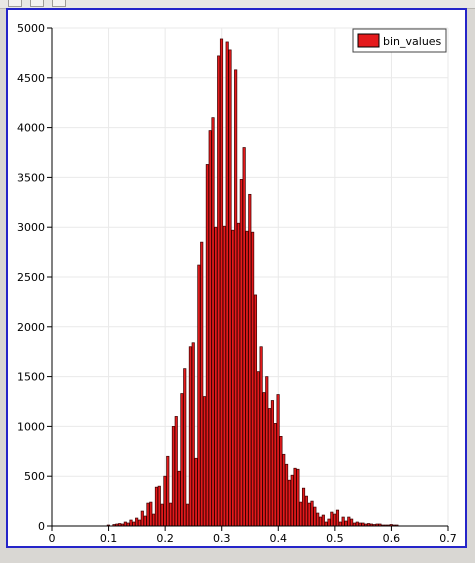 The image size is (475, 563). I want to click on x-tick-label: 0.5, so click(335, 538).